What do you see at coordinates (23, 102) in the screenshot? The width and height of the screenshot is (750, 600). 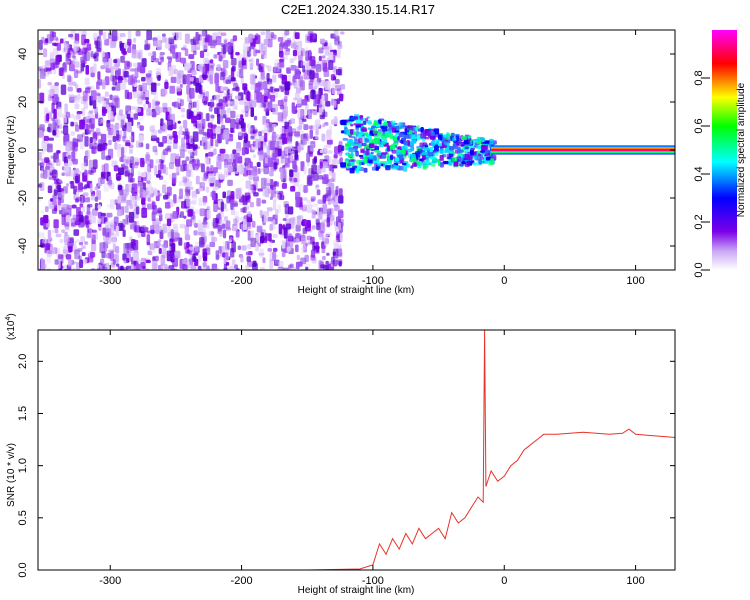 I see `spectrogram-ytick-label: 20` at bounding box center [23, 102].